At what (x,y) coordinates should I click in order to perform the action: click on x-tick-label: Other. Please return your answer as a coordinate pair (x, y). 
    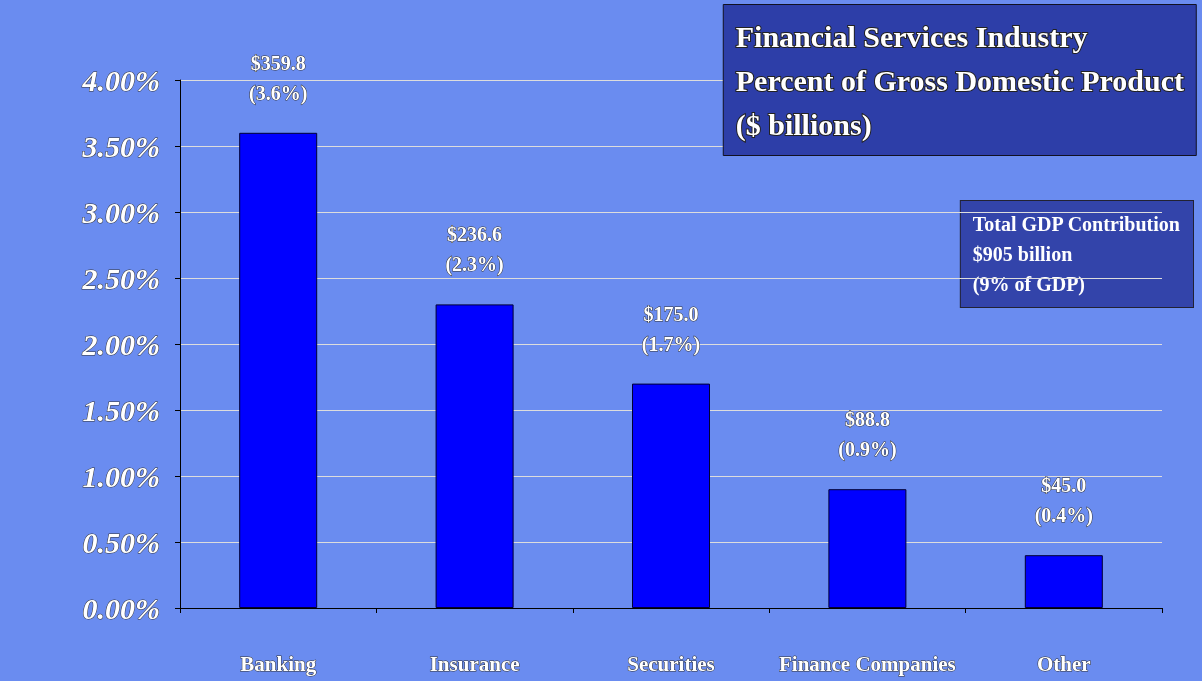
    Looking at the image, I should click on (1063, 663).